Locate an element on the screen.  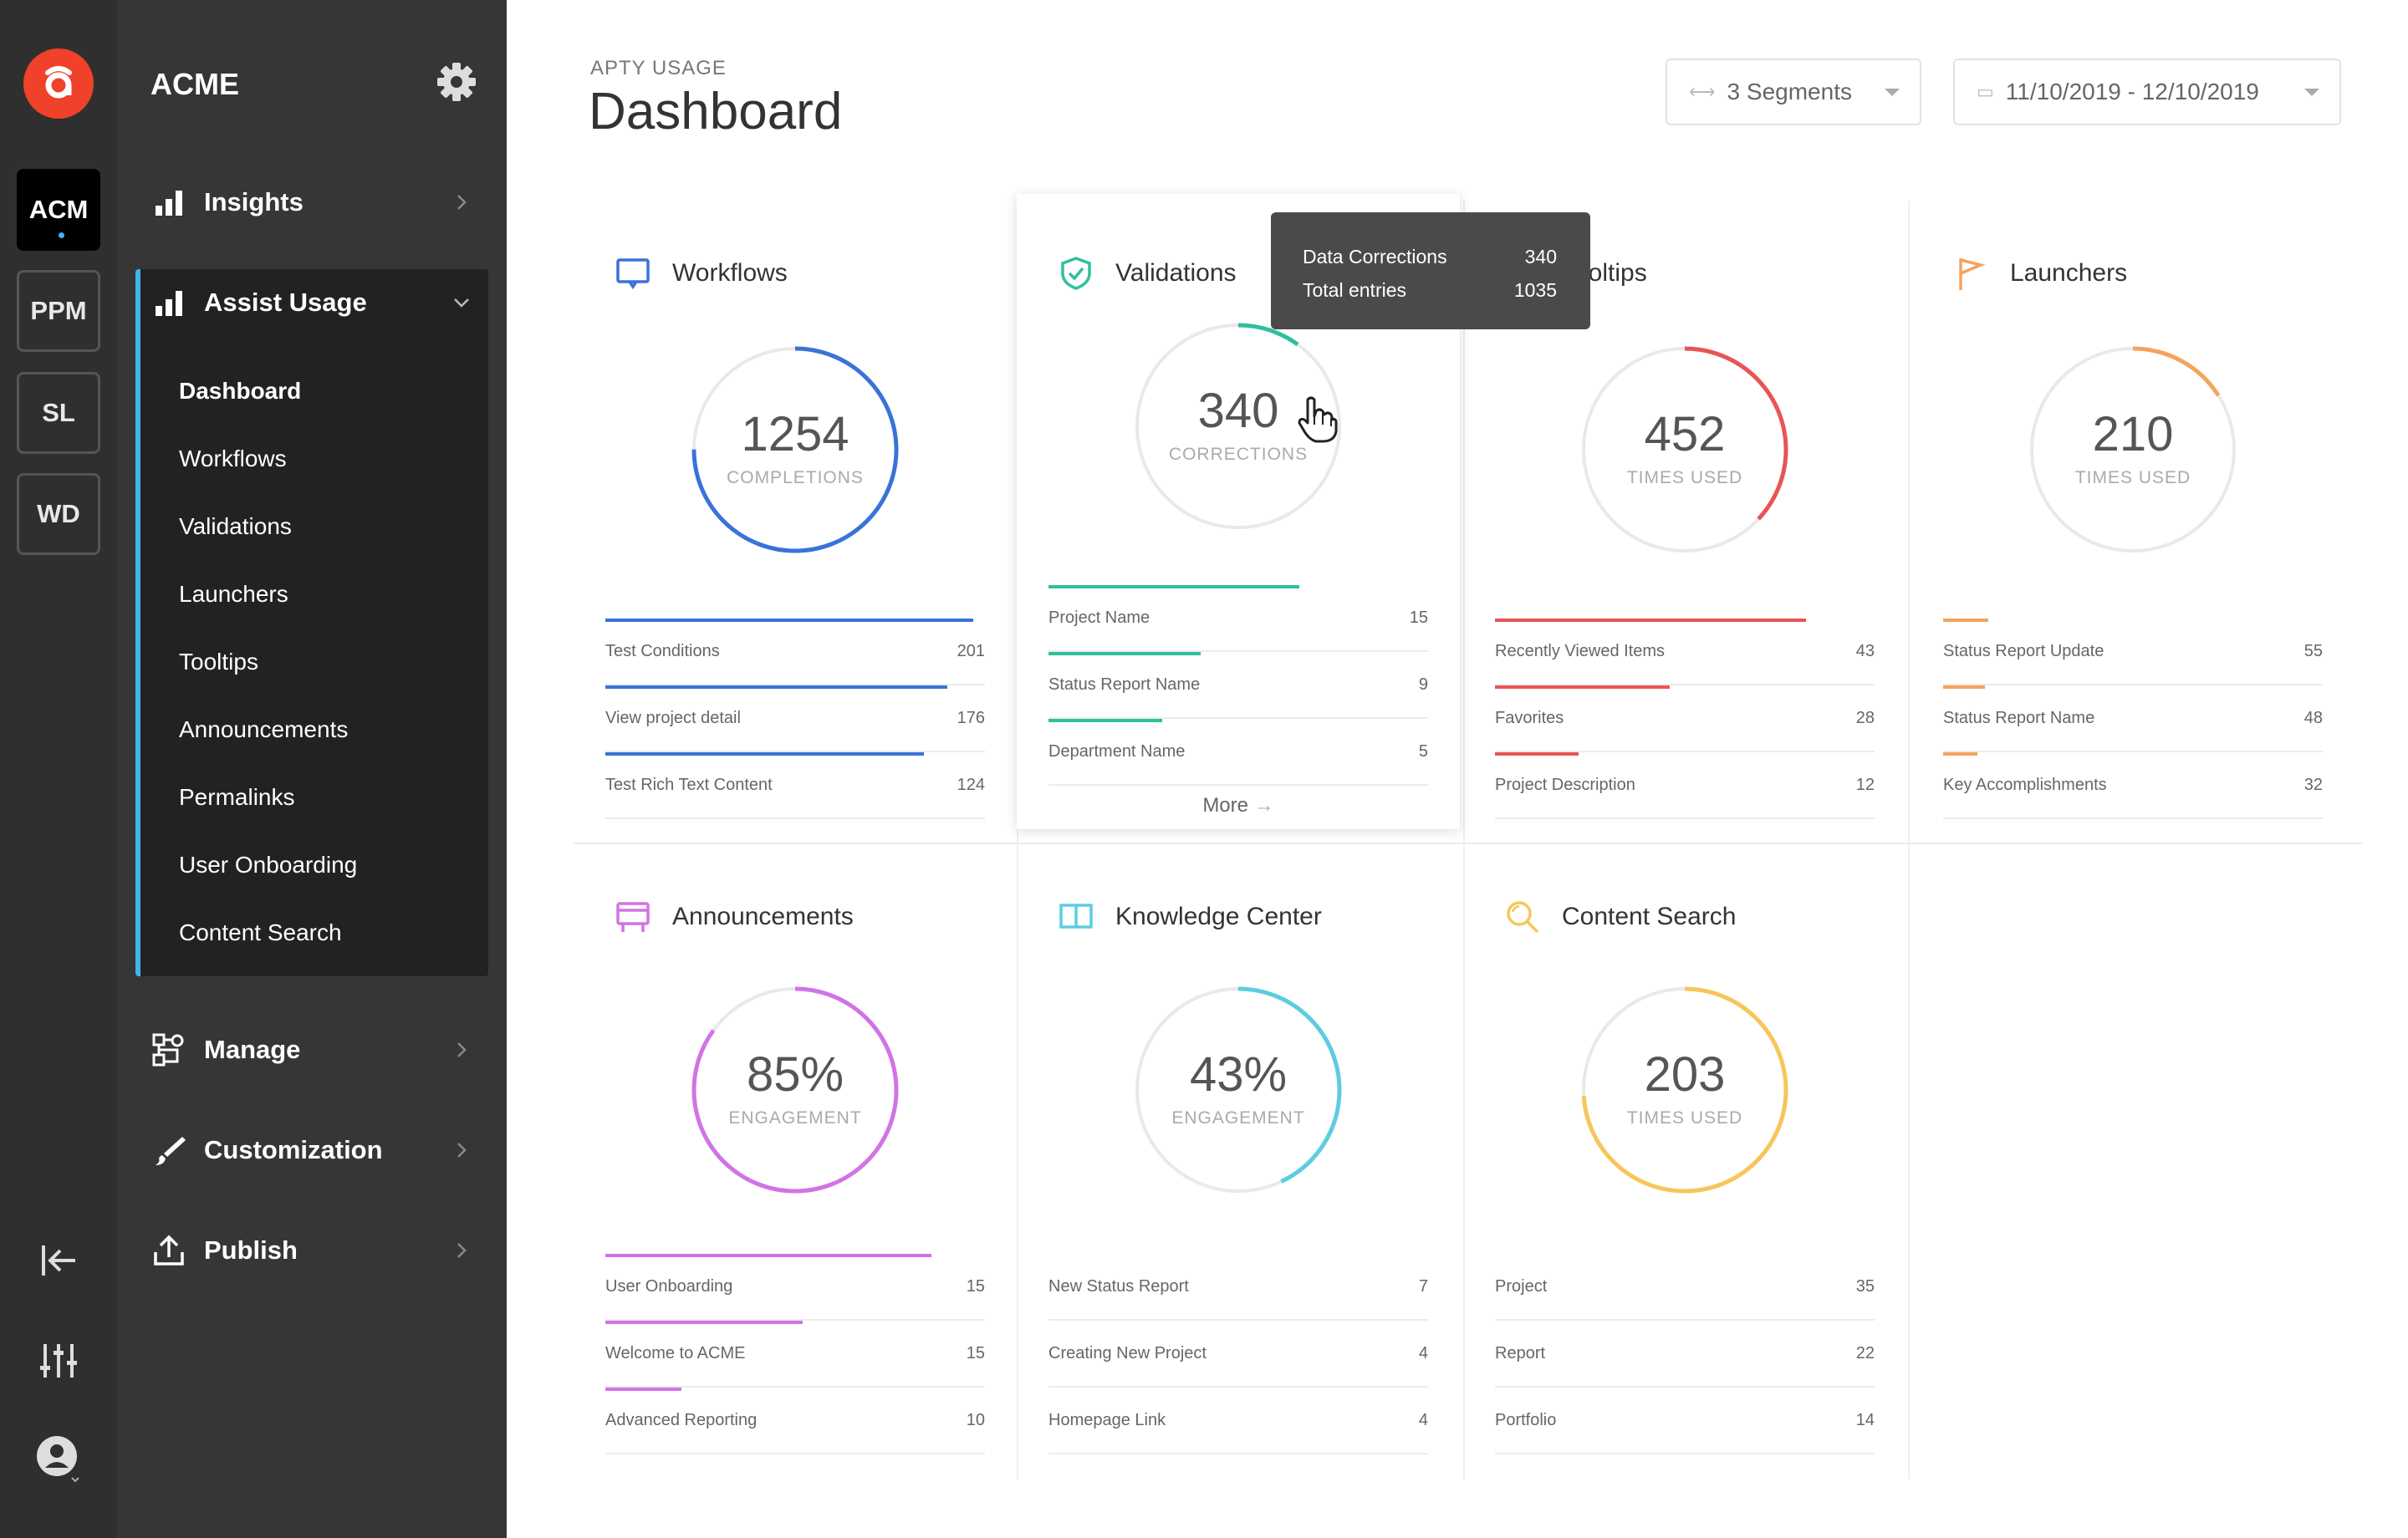
subnav-tooltips: Tooltips is located at coordinates (219, 662).